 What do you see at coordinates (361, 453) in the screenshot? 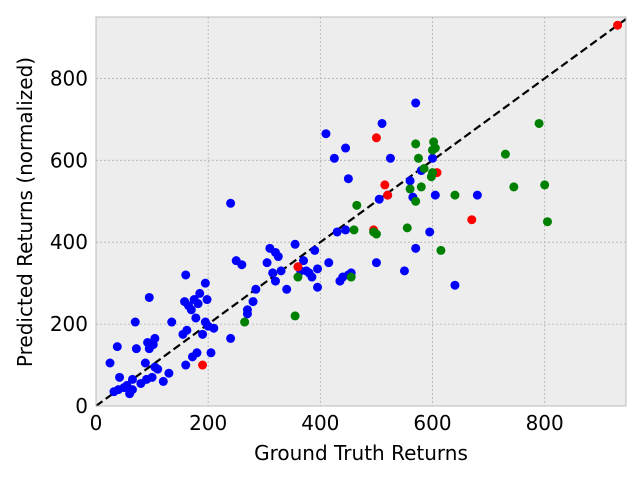
I see `x-axis-title: Ground Truth Returns` at bounding box center [361, 453].